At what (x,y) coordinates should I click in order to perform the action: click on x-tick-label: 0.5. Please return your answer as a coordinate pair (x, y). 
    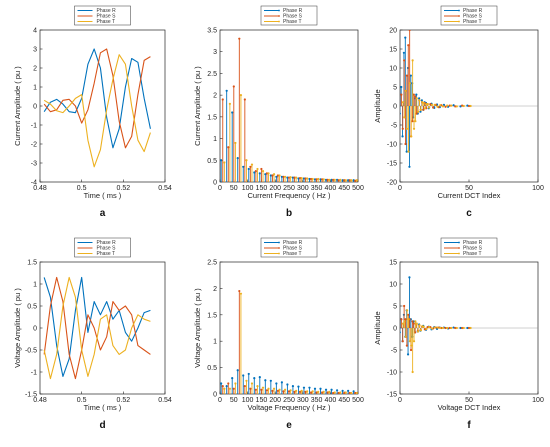
    Looking at the image, I should click on (82, 188).